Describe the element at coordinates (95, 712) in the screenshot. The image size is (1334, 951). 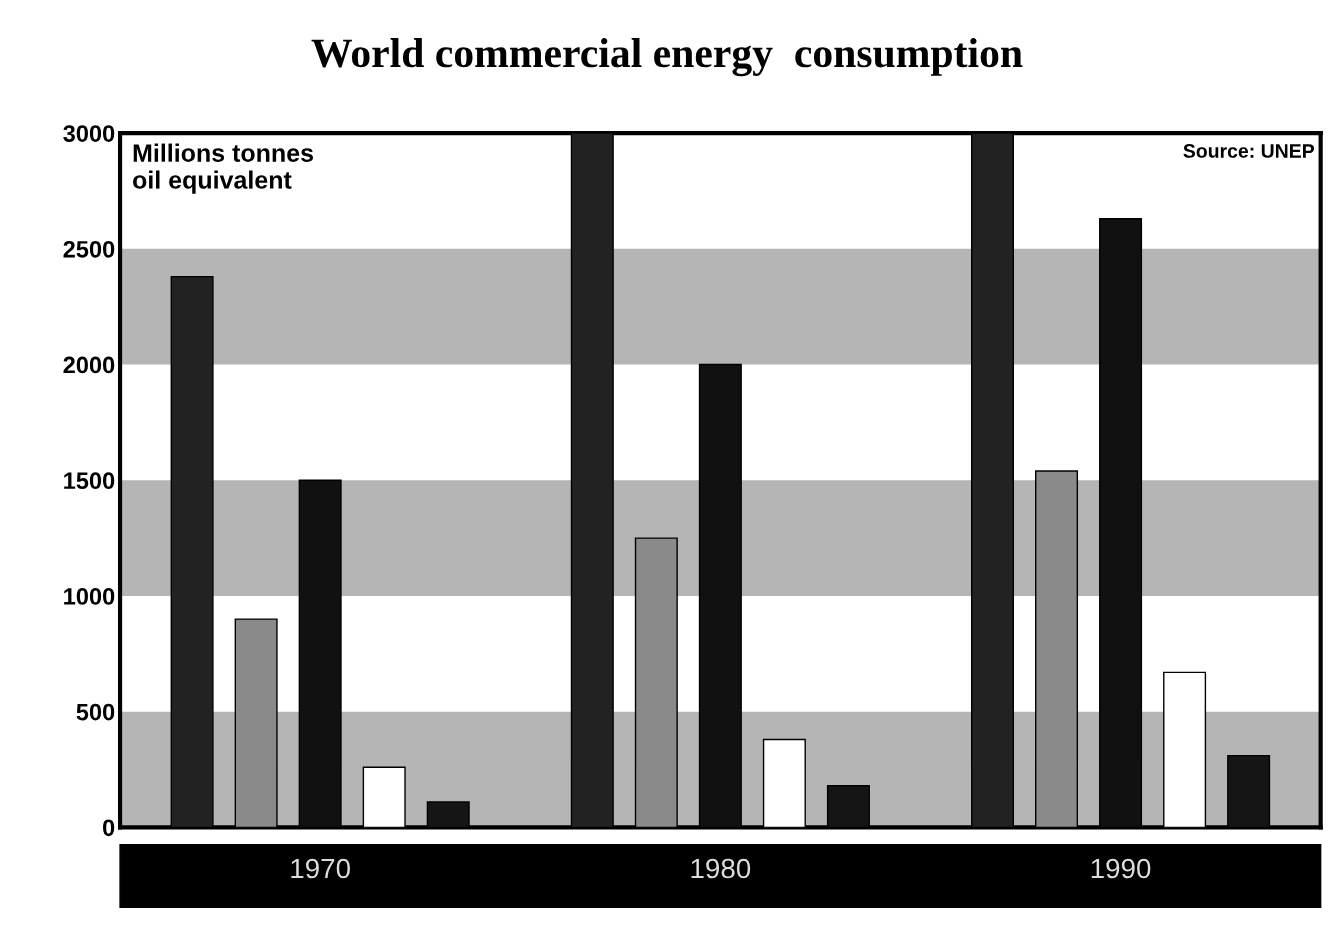
I see `y-tick-label: 500` at that location.